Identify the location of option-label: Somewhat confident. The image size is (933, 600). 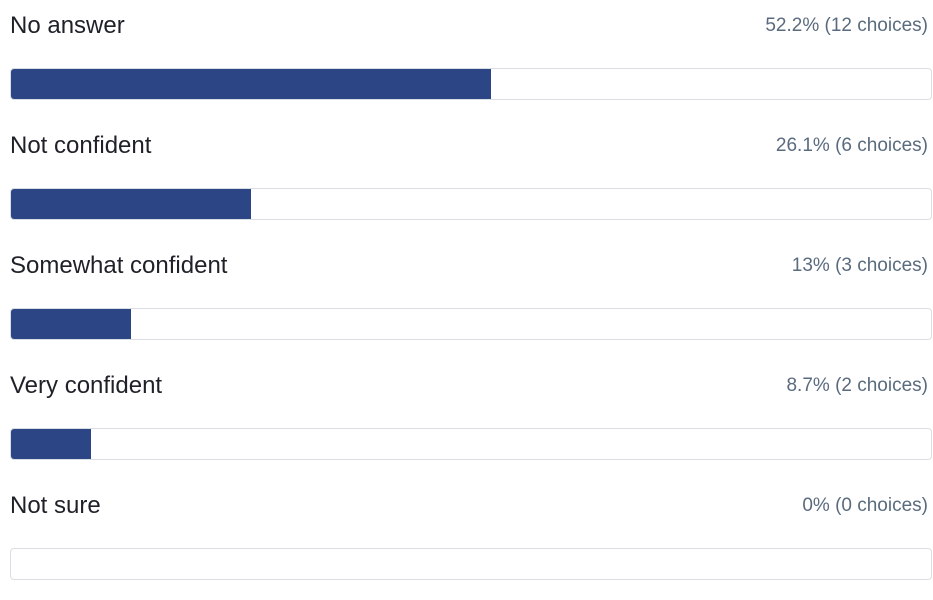
(119, 265).